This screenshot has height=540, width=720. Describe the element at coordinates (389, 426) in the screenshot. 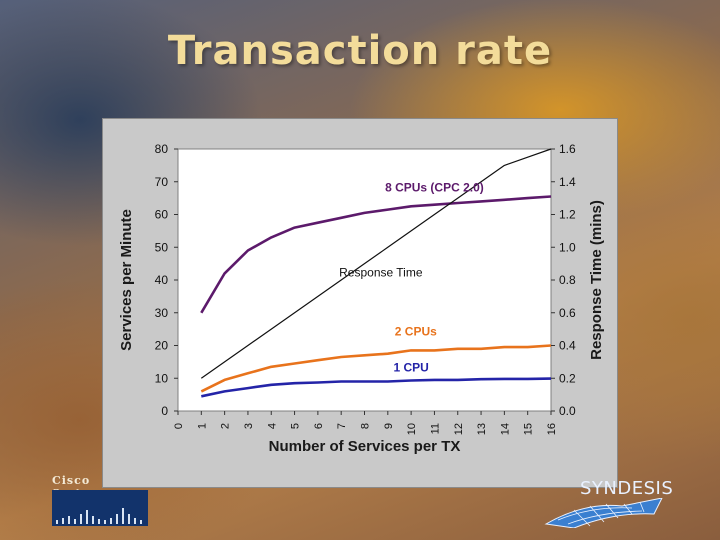

I see `x-tick-label: 9` at that location.